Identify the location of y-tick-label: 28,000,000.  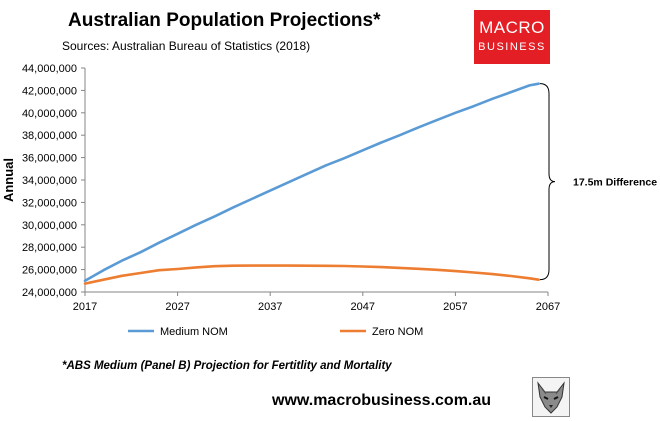
(49, 248).